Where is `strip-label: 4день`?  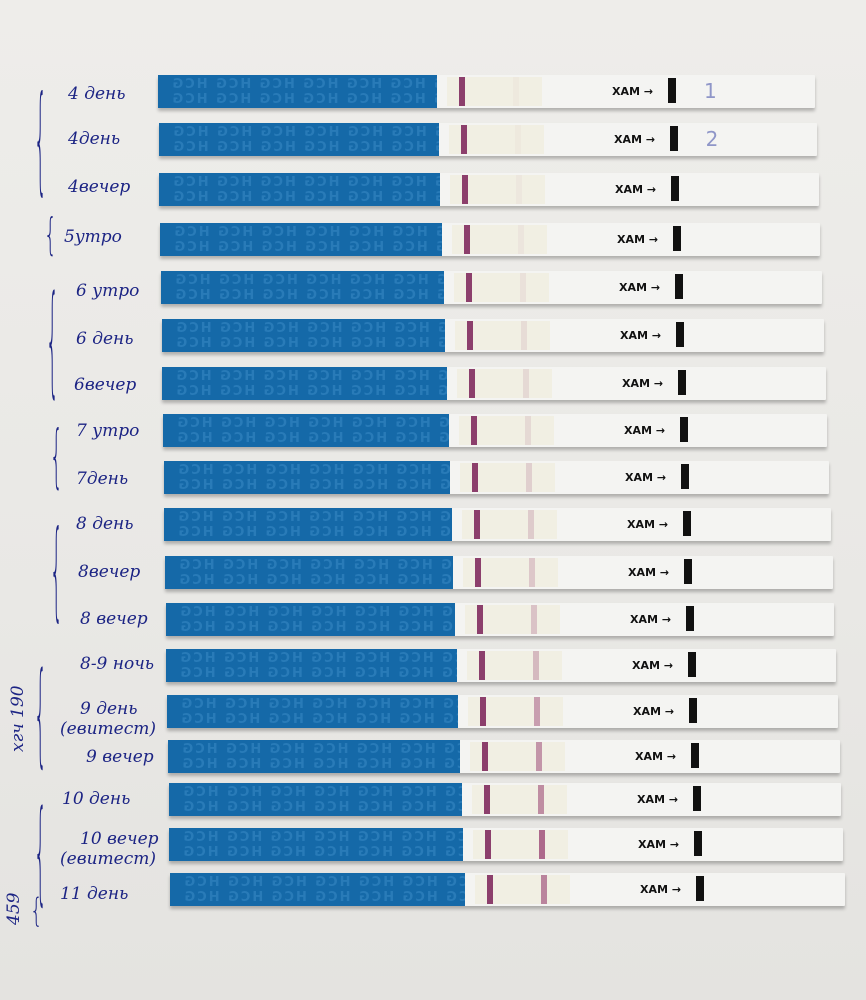
strip-label: 4день is located at coordinates (94, 139).